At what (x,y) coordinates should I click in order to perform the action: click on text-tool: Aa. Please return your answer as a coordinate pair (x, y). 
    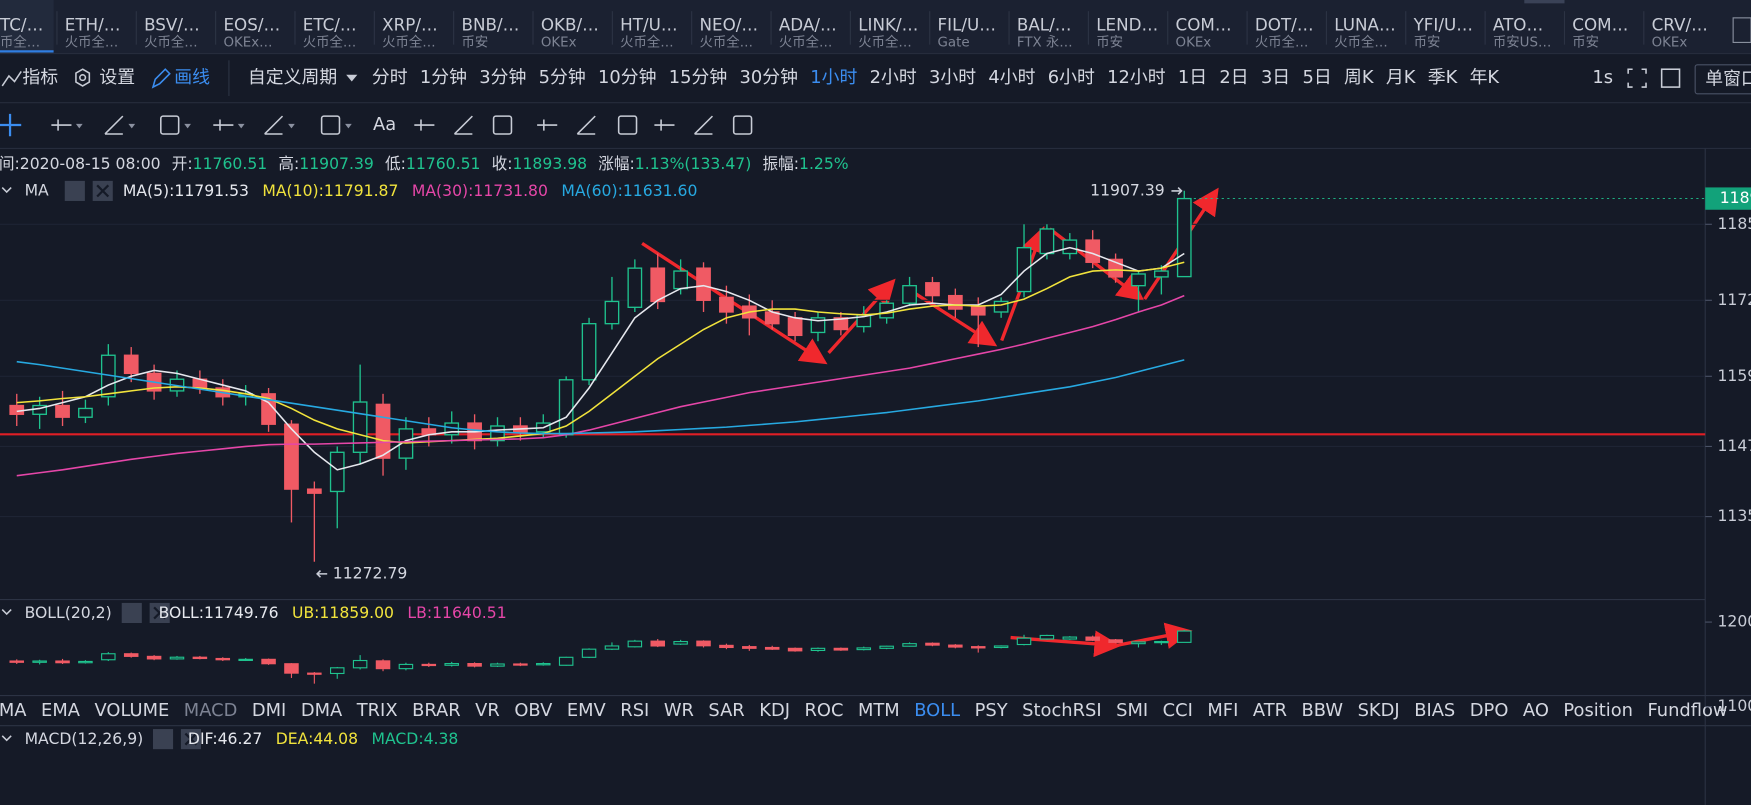
    Looking at the image, I should click on (384, 124).